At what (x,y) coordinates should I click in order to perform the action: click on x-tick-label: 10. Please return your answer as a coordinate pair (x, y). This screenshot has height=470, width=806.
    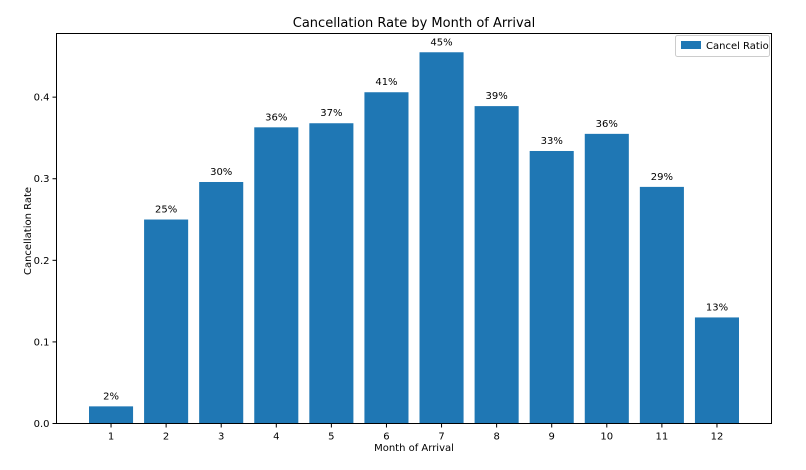
    Looking at the image, I should click on (606, 437).